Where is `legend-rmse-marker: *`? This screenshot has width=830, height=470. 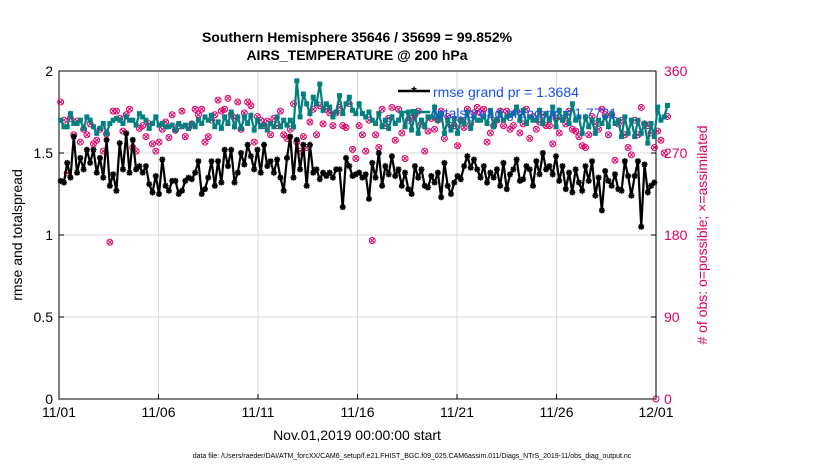 legend-rmse-marker: * is located at coordinates (414, 91).